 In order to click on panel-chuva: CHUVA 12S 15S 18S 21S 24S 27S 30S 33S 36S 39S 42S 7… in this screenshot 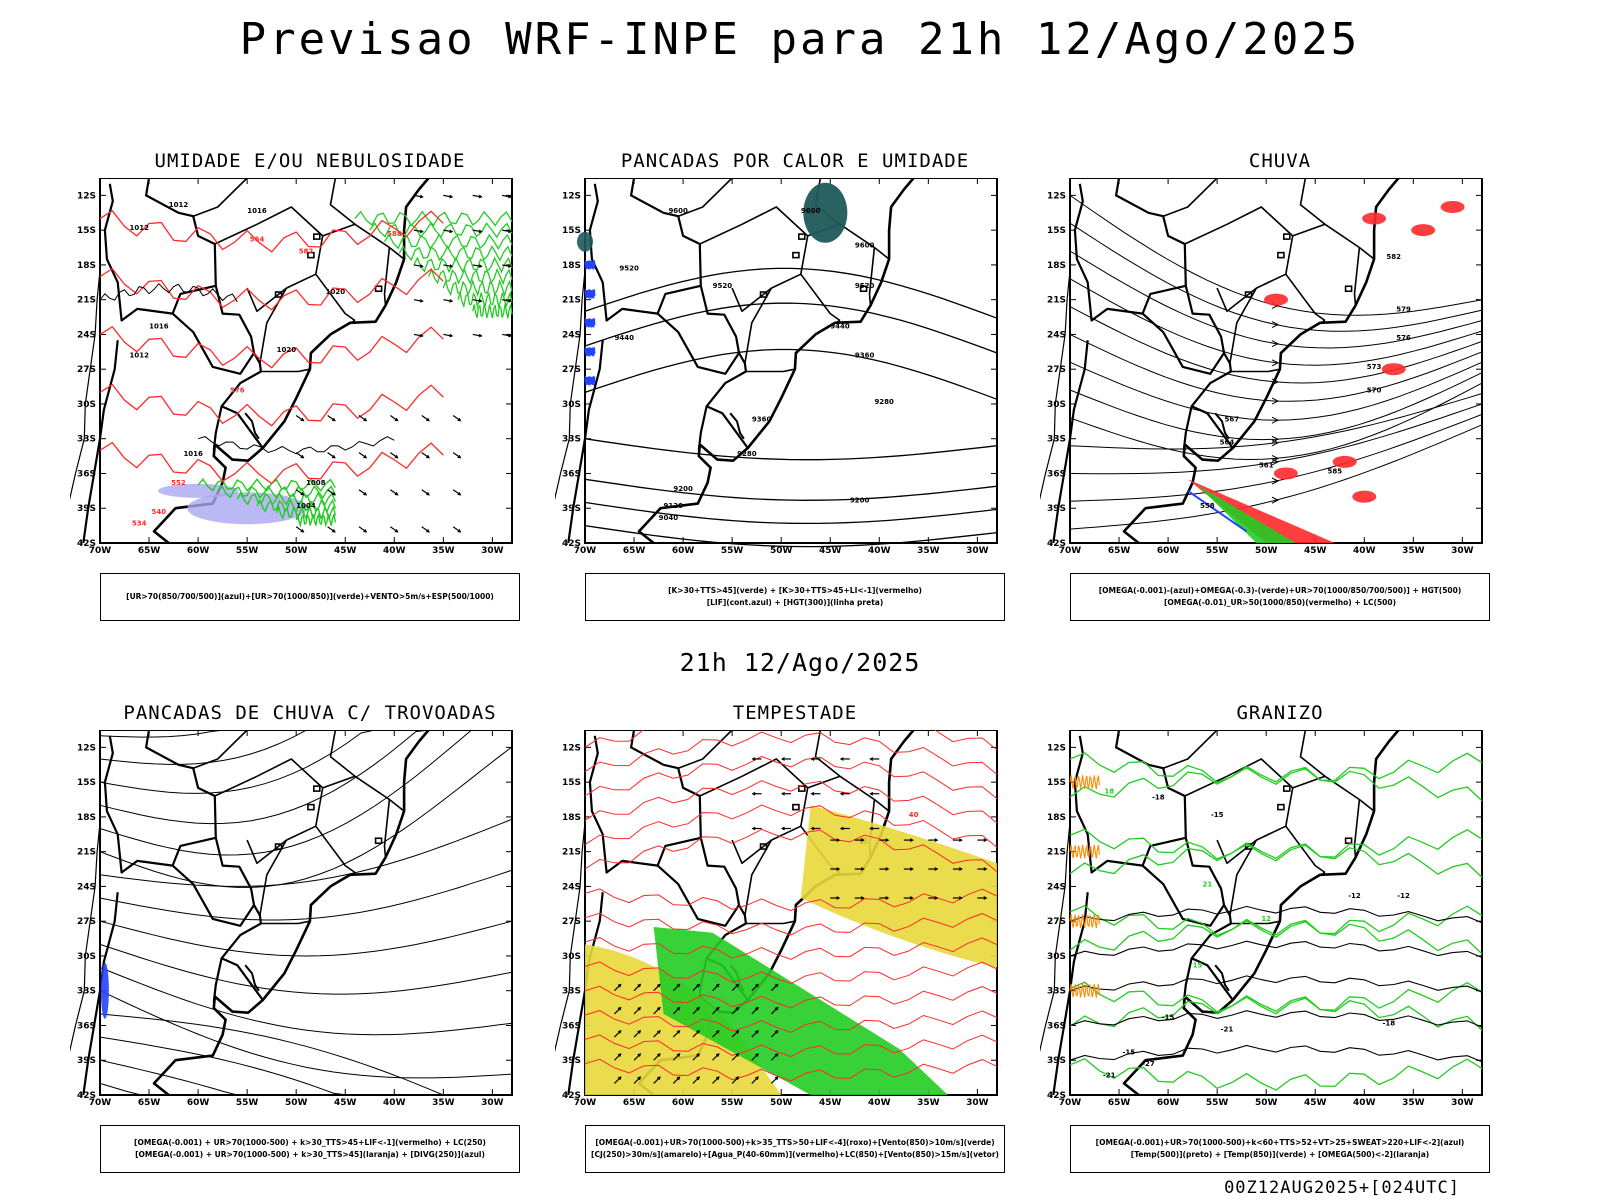, I will do `click(1280, 399)`.